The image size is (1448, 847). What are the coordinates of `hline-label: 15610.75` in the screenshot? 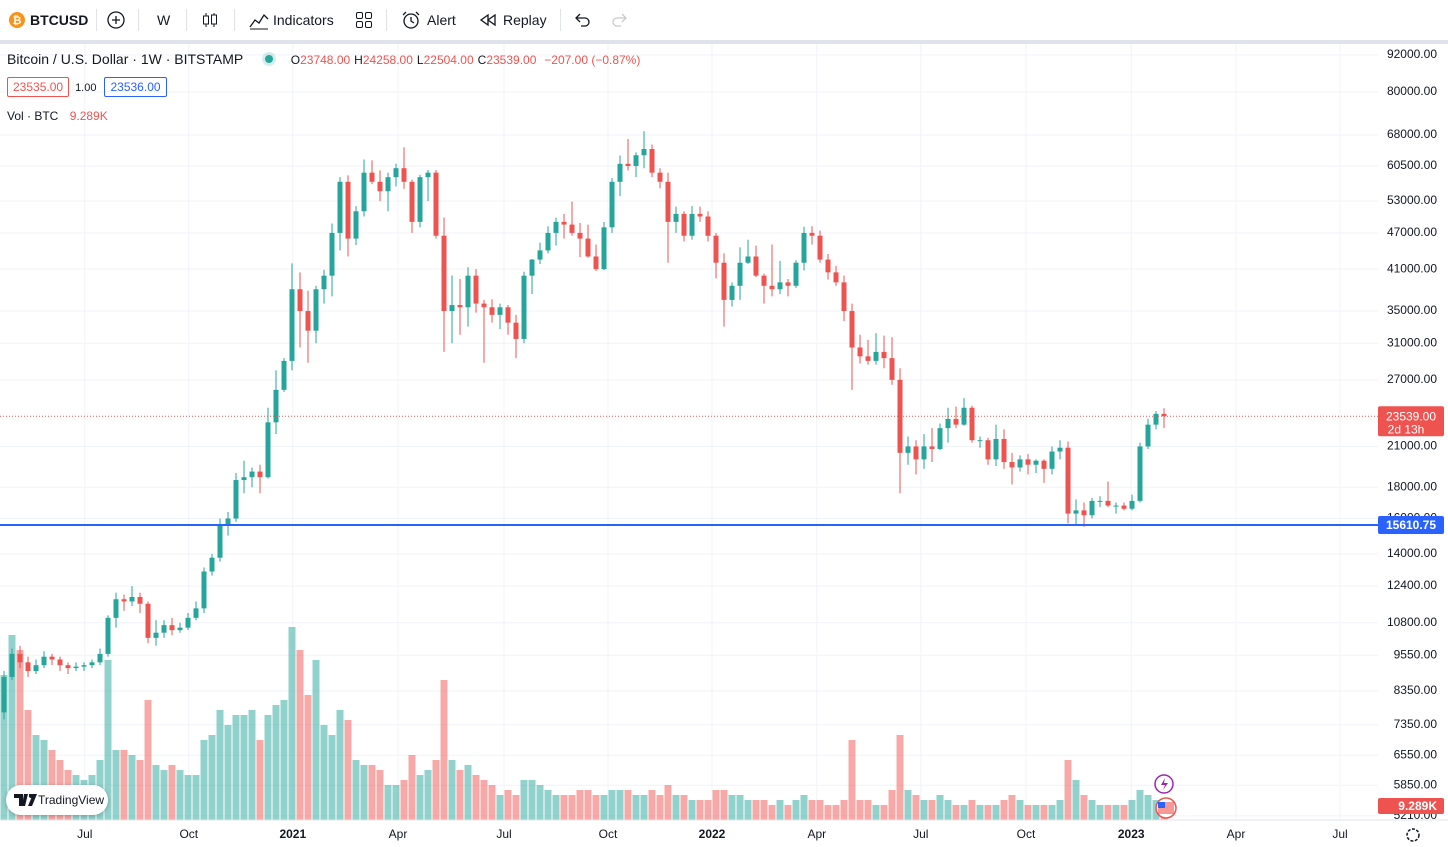 It's located at (1411, 525).